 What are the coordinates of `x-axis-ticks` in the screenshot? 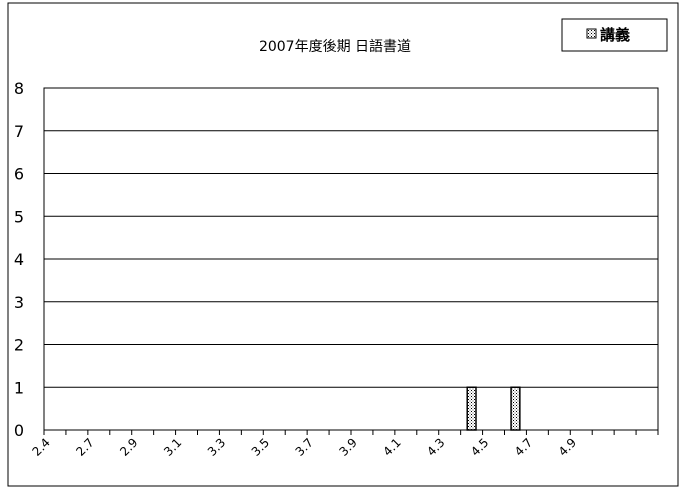 It's located at (351, 432).